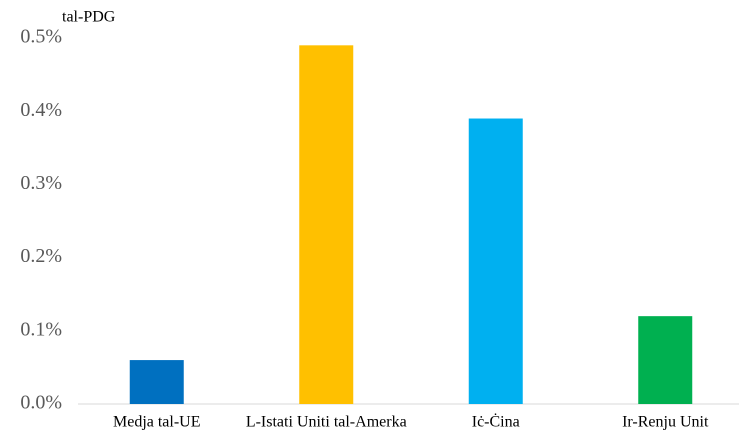  I want to click on y-tick-label: 0.3%, so click(41, 183).